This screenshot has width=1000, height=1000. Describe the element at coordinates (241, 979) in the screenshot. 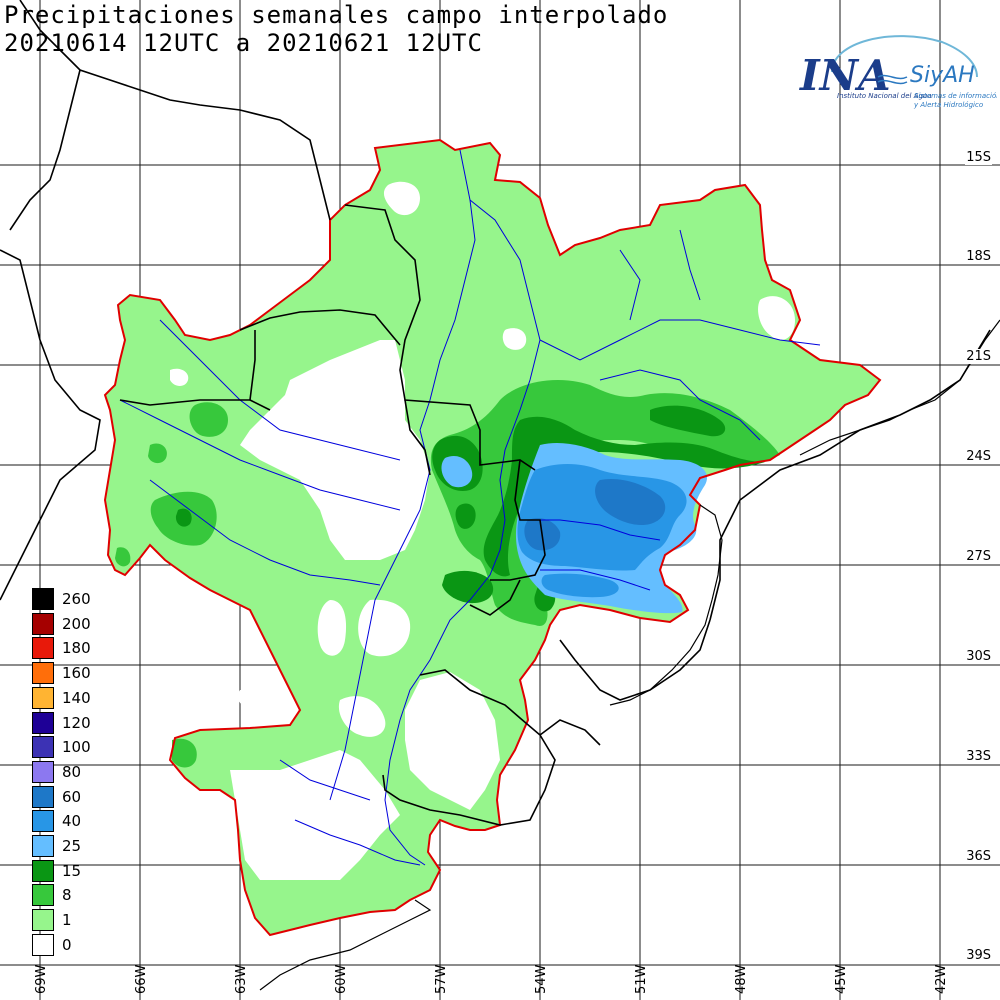

I see `lon-label: 63W` at that location.